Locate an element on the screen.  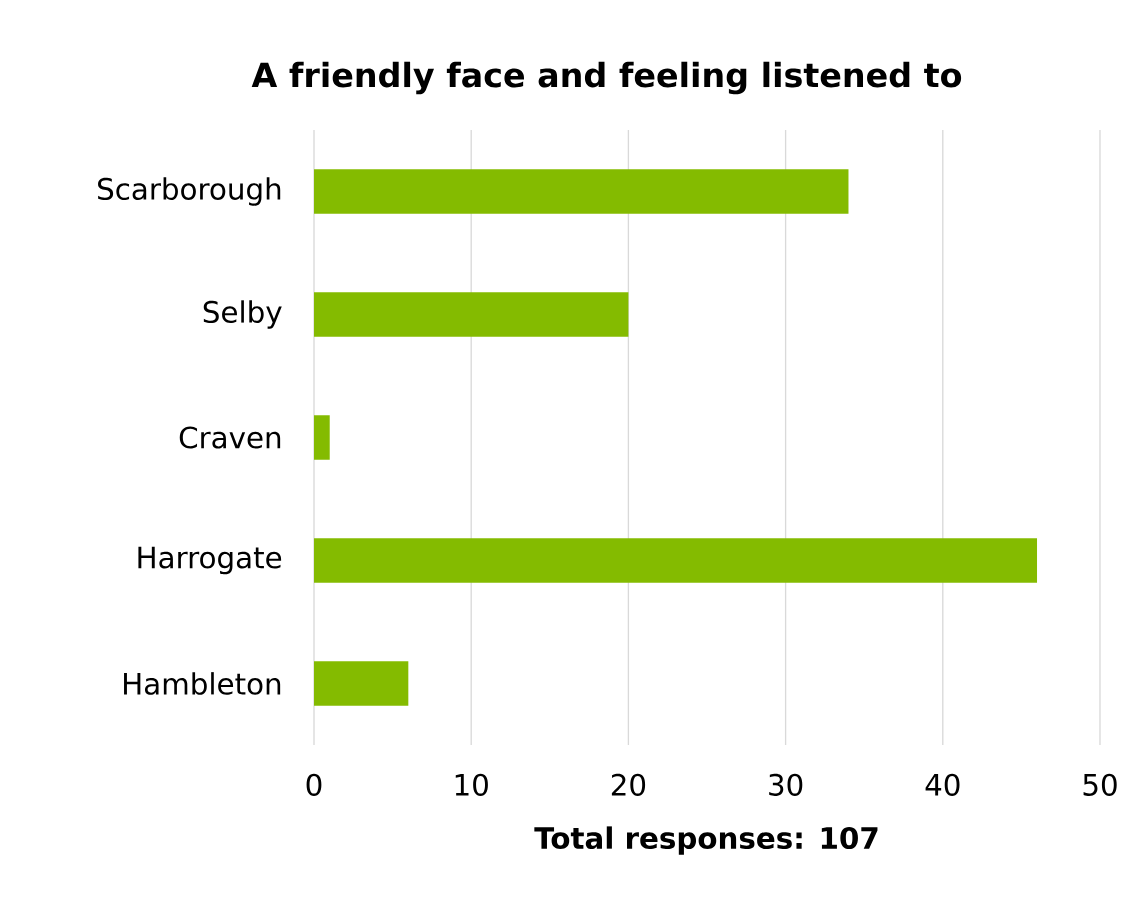
y-tick-label: Hambleton is located at coordinates (202, 683).